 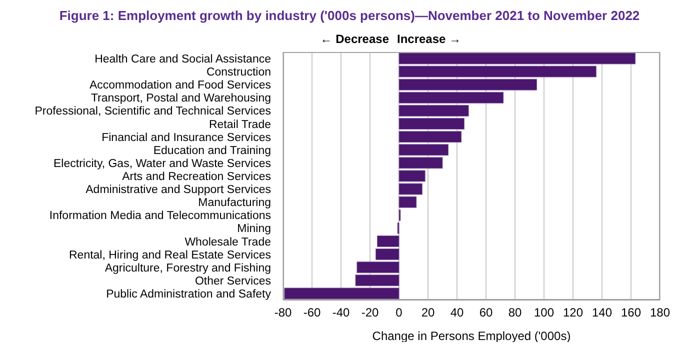 I want to click on x-tick-label: 60, so click(x=486, y=313).